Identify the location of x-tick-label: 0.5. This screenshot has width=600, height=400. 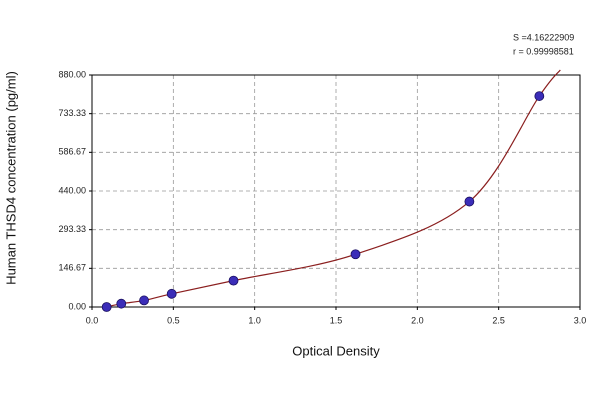
(173, 320).